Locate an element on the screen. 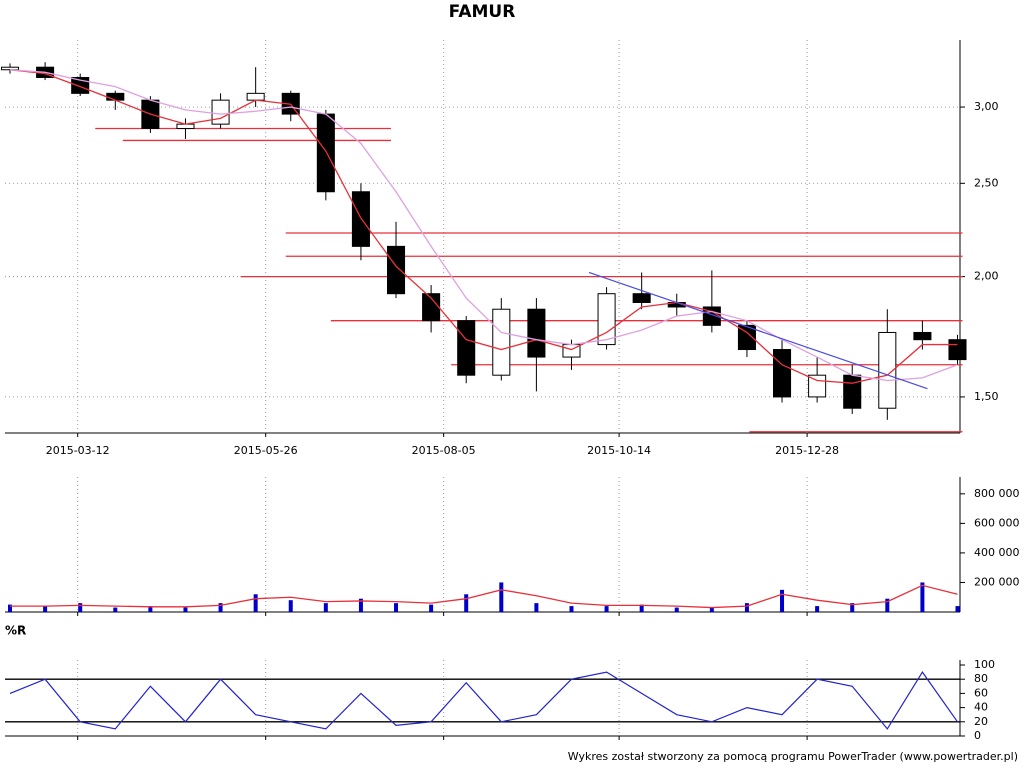 The height and width of the screenshot is (768, 1024). x-tick-label: 2015-05-26 is located at coordinates (266, 450).